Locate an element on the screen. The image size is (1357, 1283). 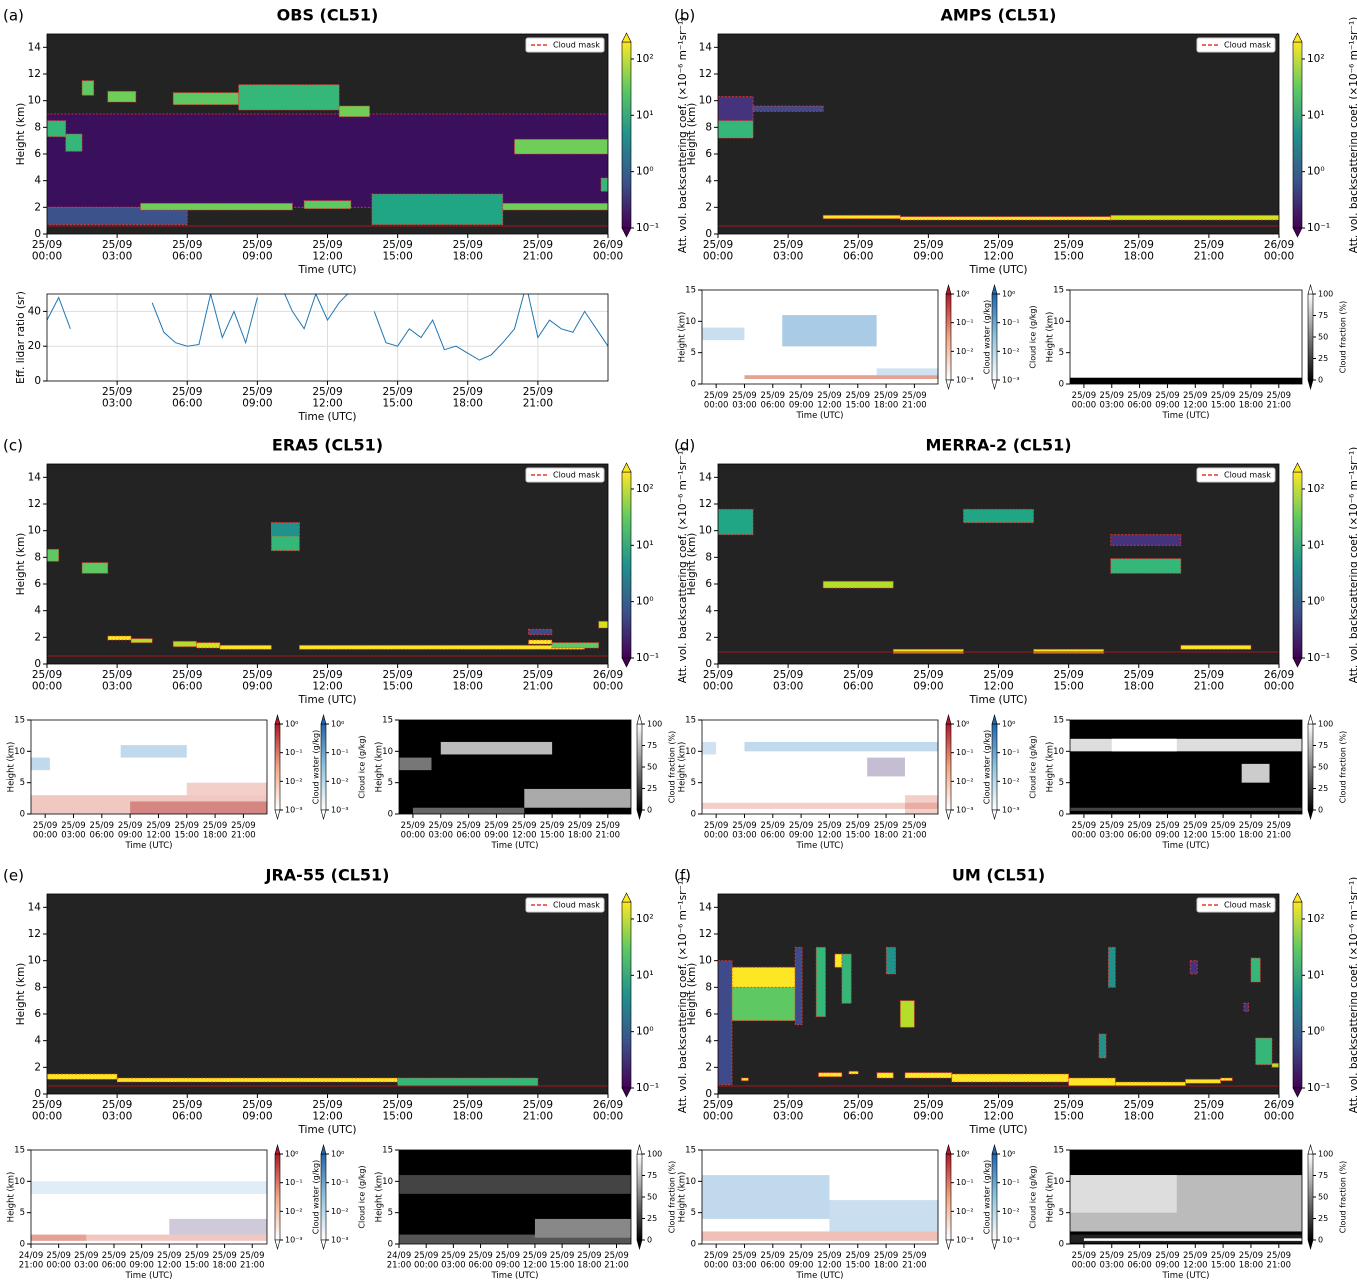
panel-title: AMPS (CL51) is located at coordinates (999, 15).